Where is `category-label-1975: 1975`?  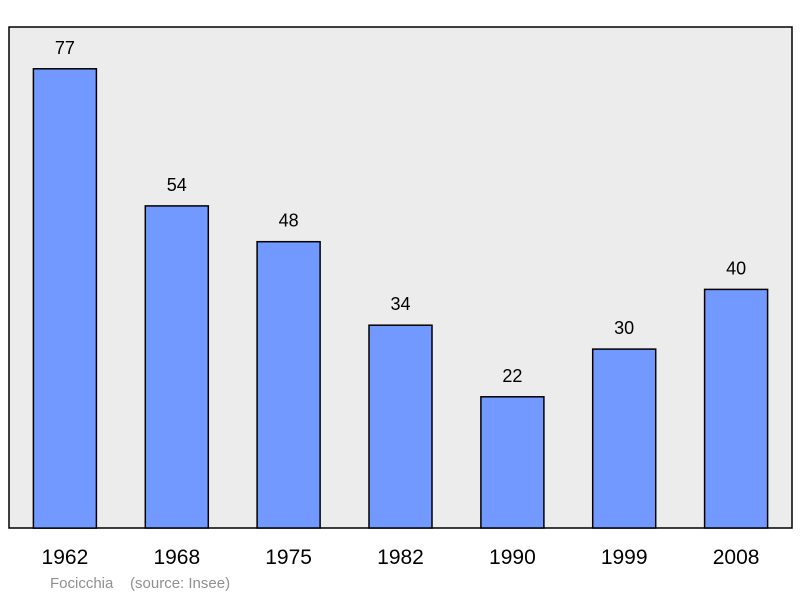
category-label-1975: 1975 is located at coordinates (288, 557).